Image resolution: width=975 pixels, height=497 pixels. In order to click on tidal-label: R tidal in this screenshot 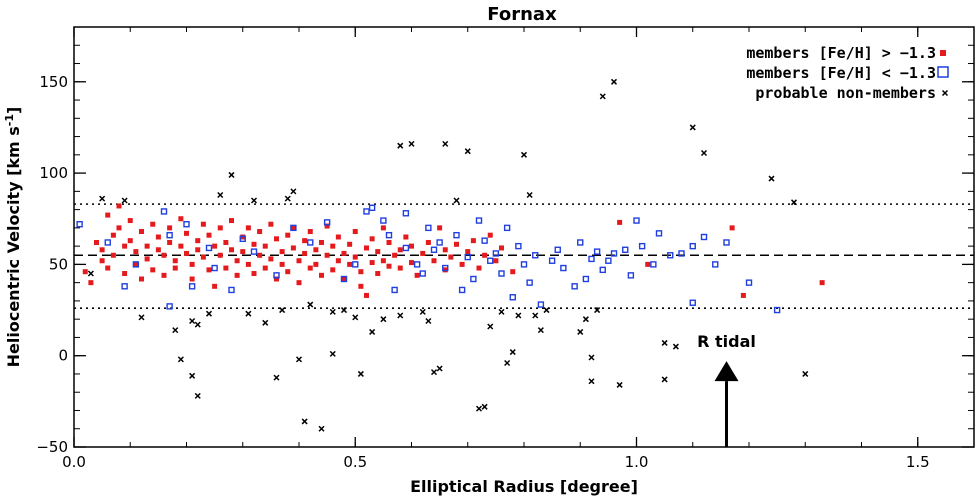, I will do `click(726, 341)`.